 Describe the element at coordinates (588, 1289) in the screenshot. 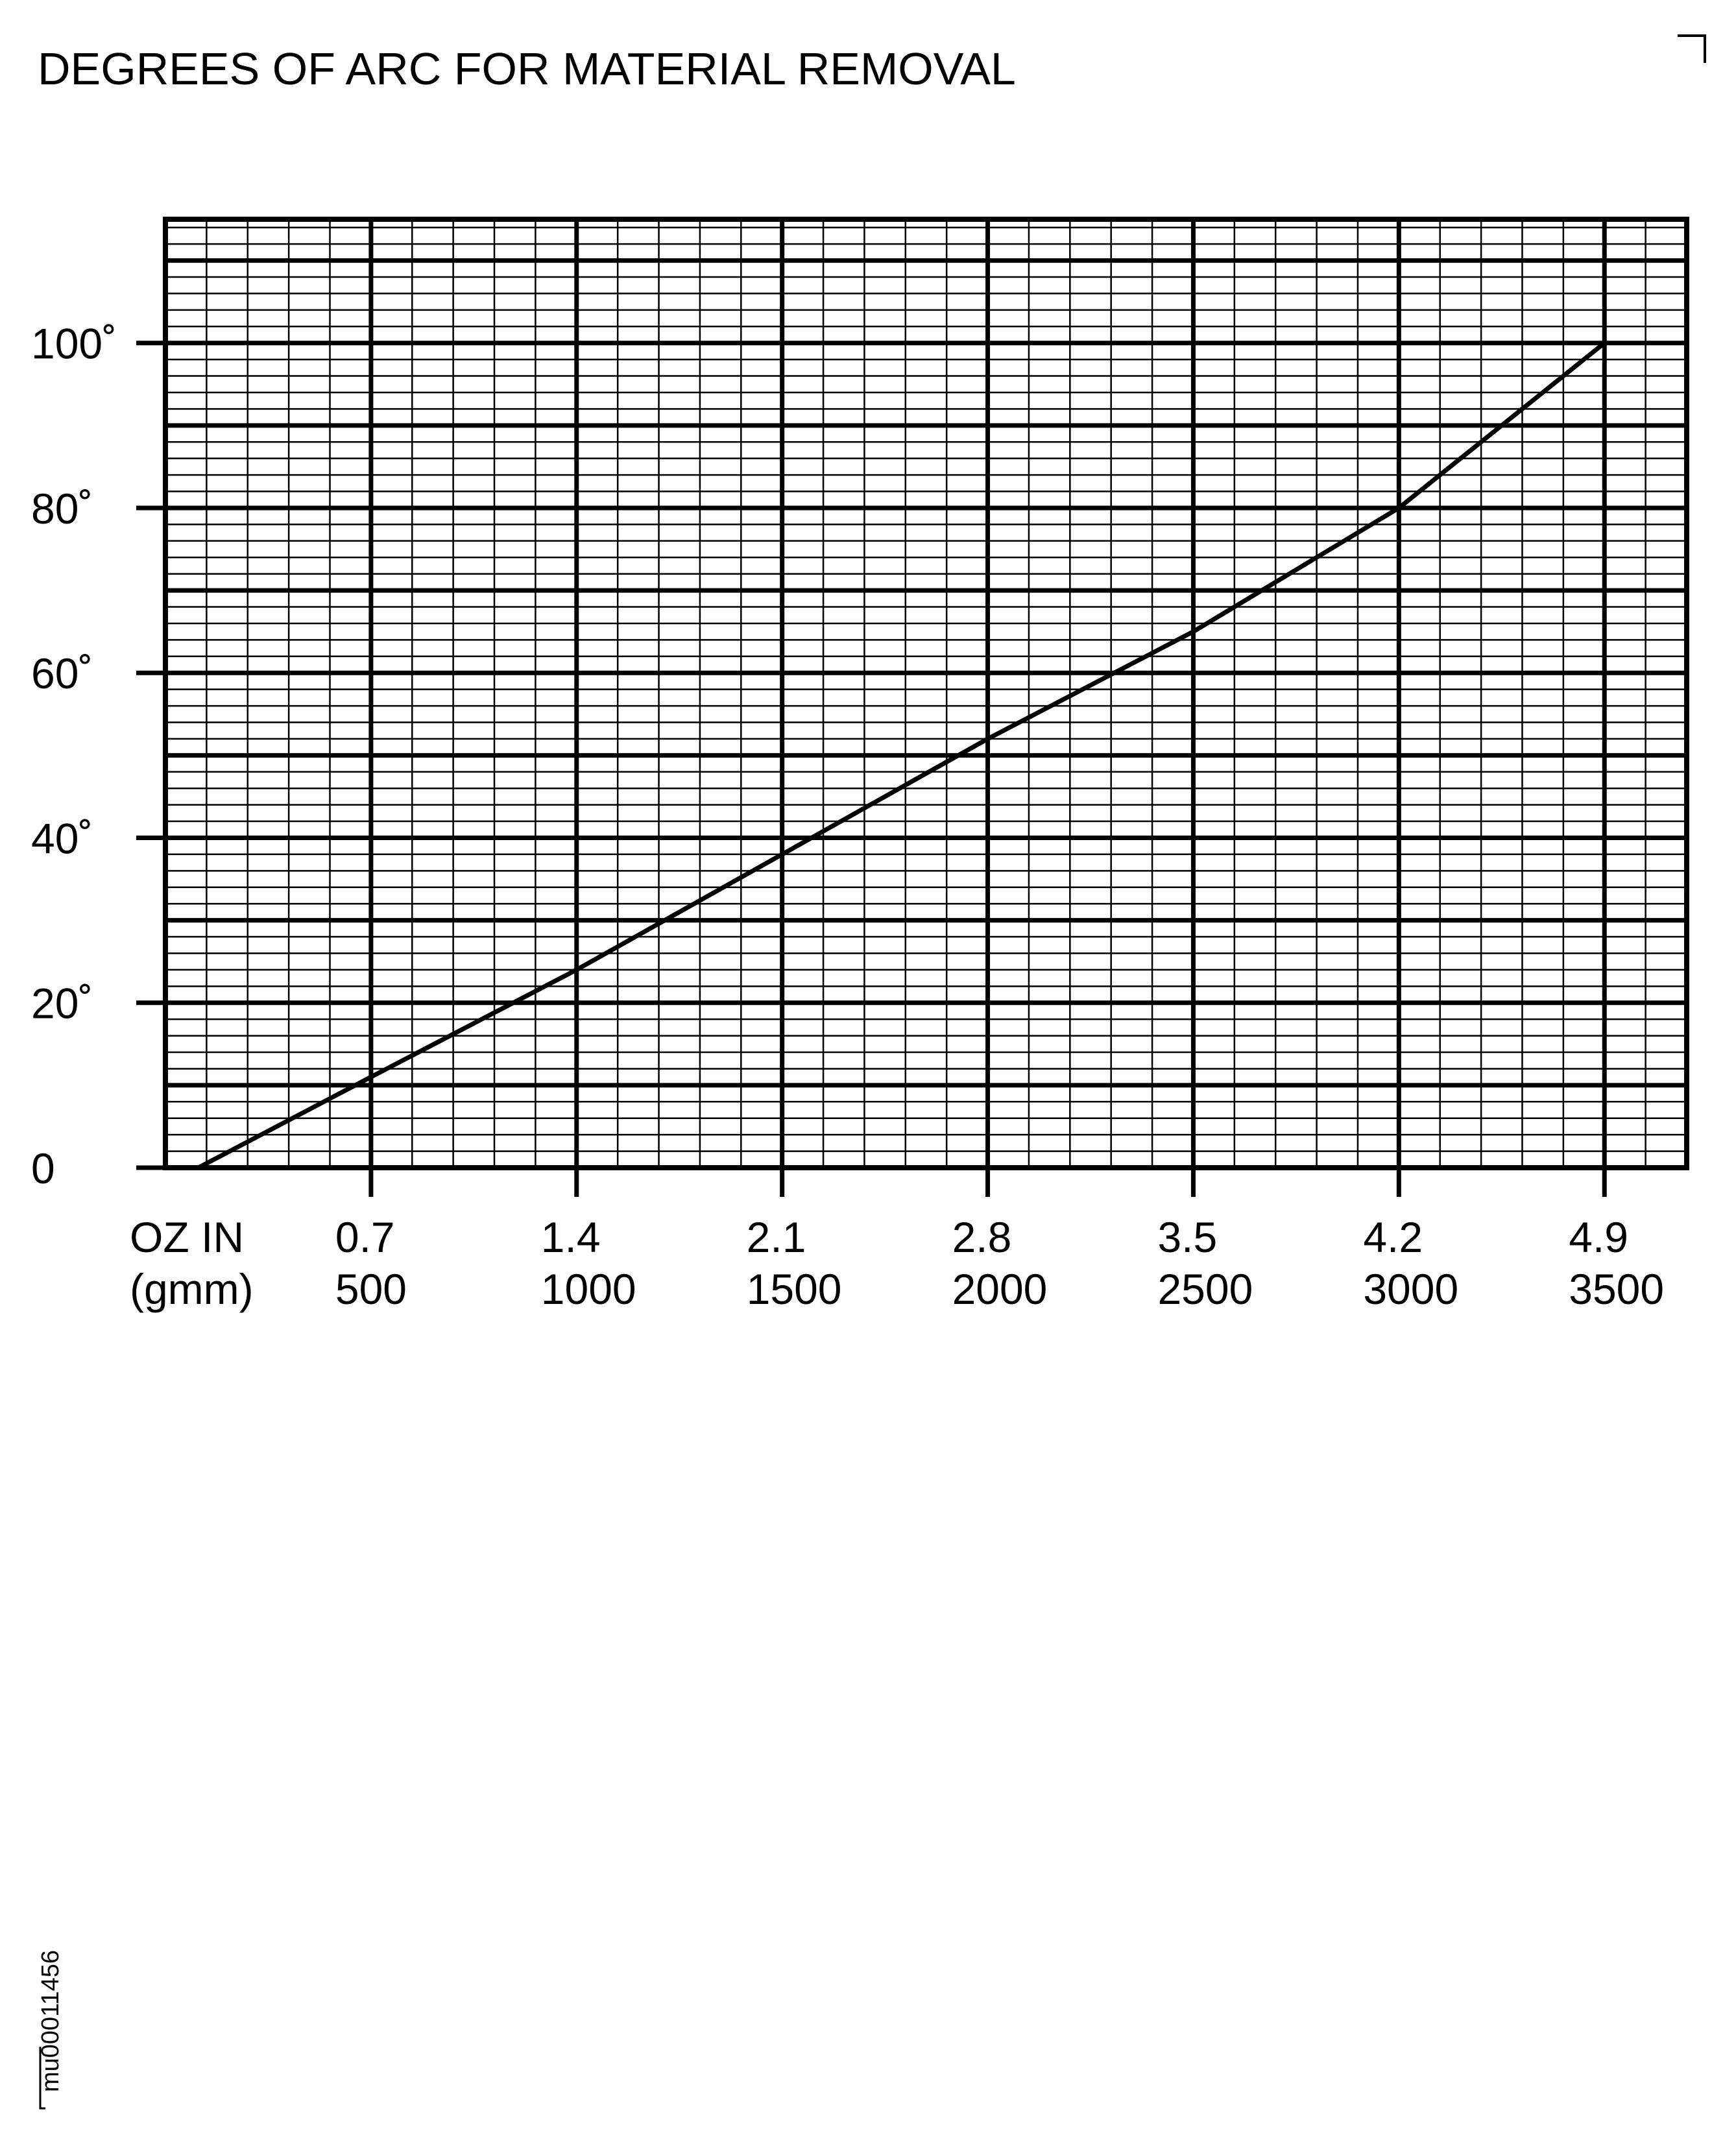

I see `x-tick-label-gmm: 1000` at that location.